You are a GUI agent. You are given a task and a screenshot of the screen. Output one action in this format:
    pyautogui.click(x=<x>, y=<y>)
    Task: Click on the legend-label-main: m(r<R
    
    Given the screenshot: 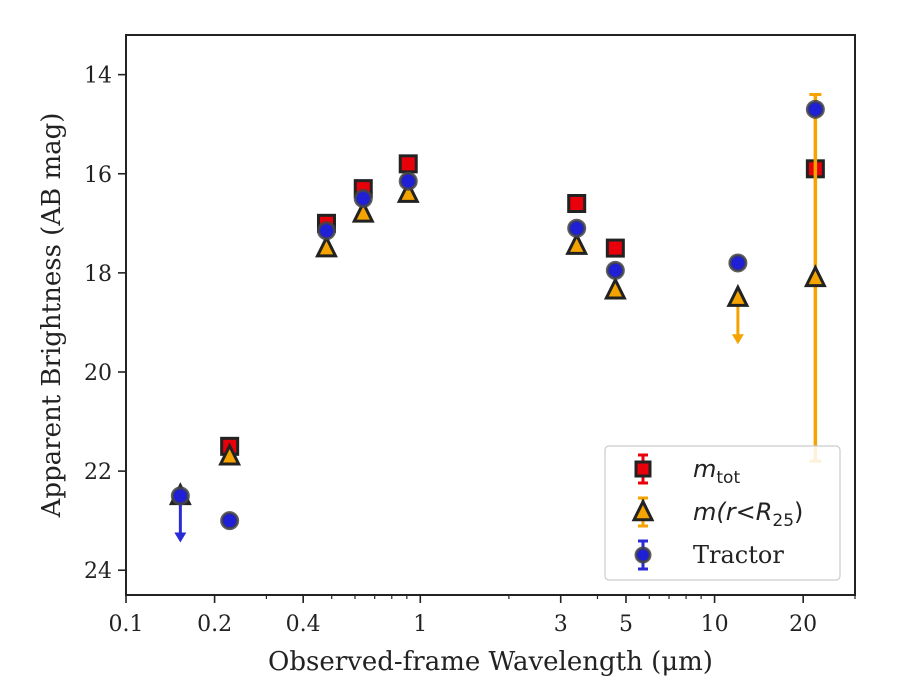 What is the action you would take?
    pyautogui.click(x=732, y=512)
    